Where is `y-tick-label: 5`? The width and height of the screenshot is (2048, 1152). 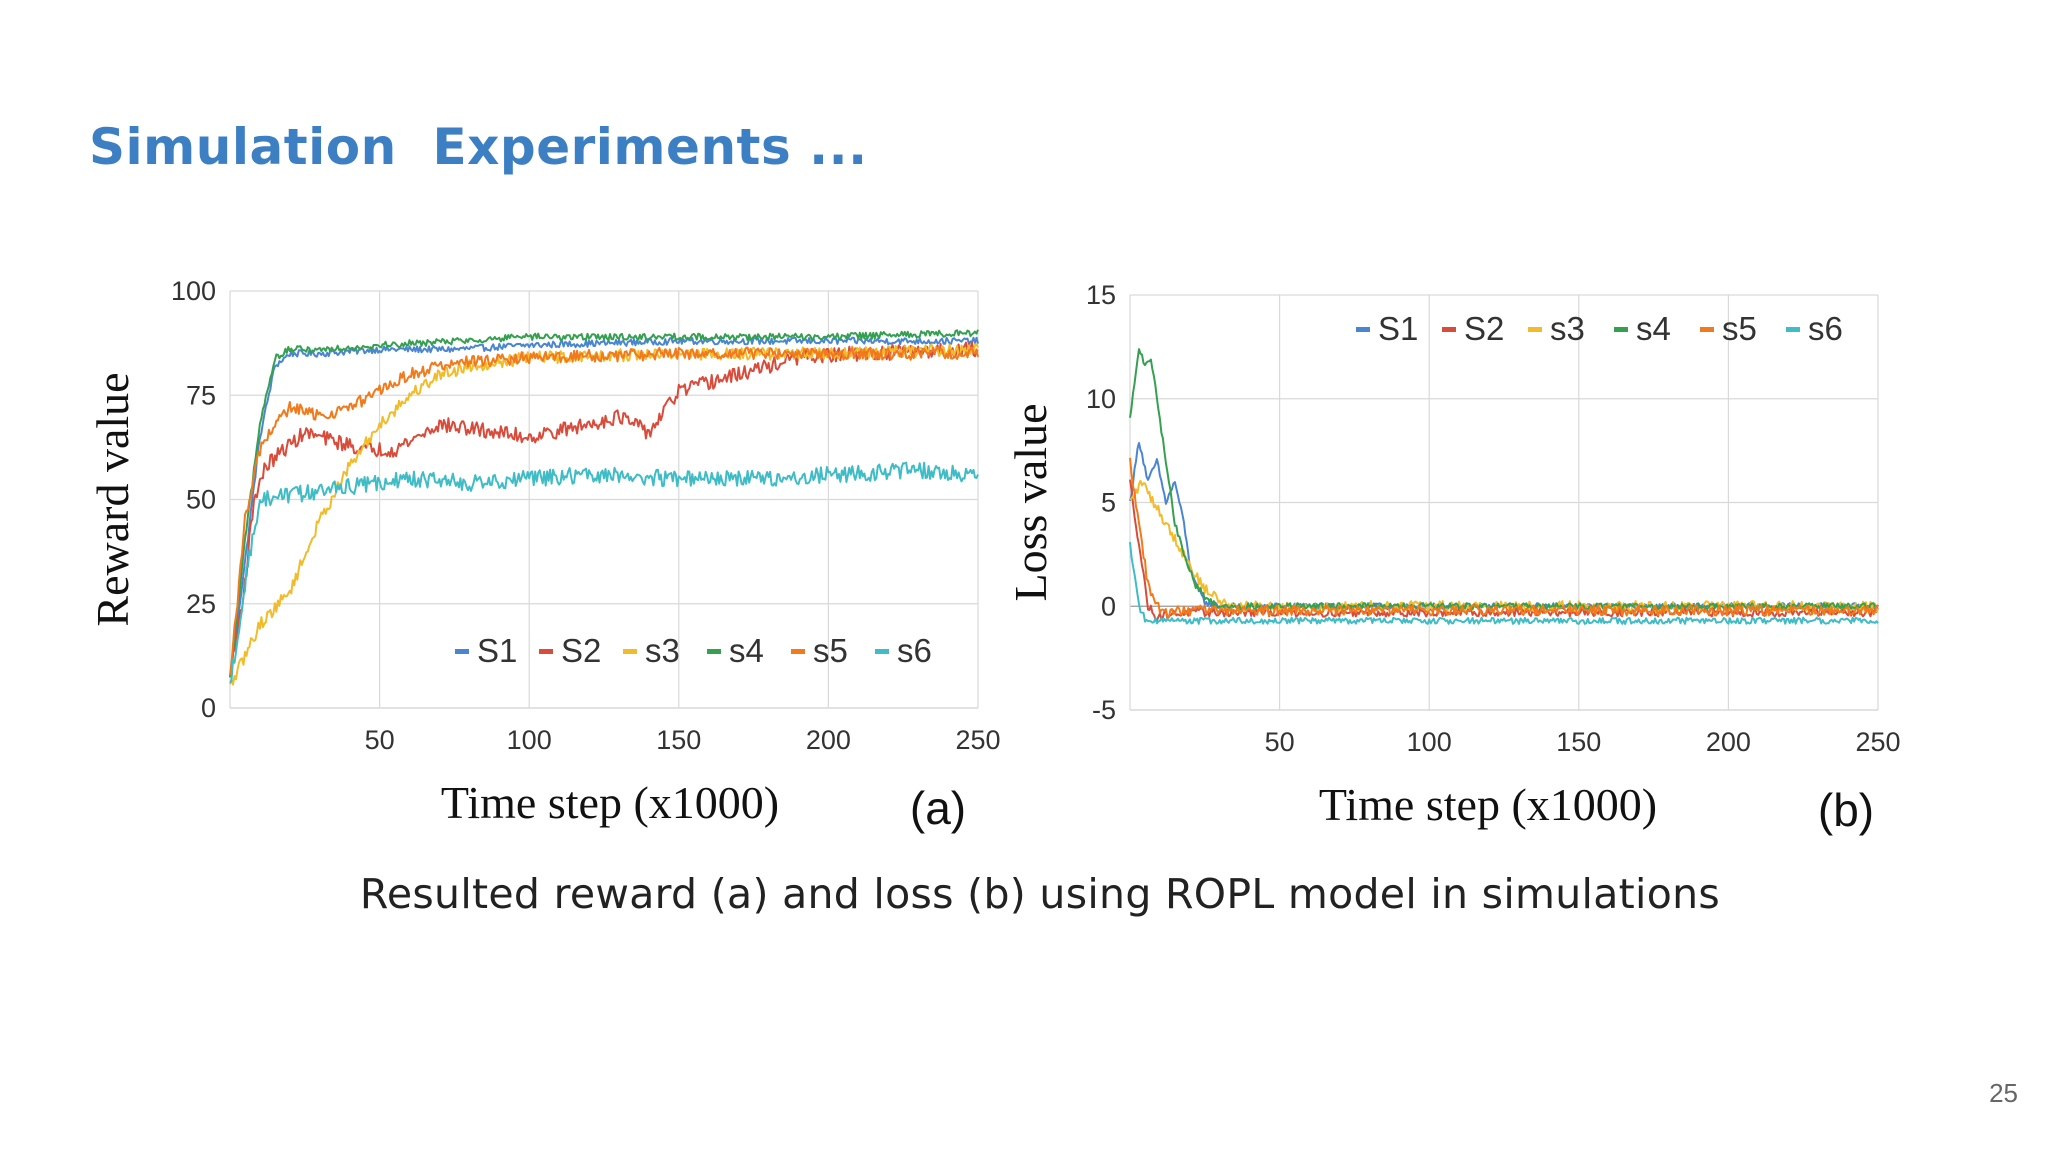
y-tick-label: 5 is located at coordinates (1108, 503).